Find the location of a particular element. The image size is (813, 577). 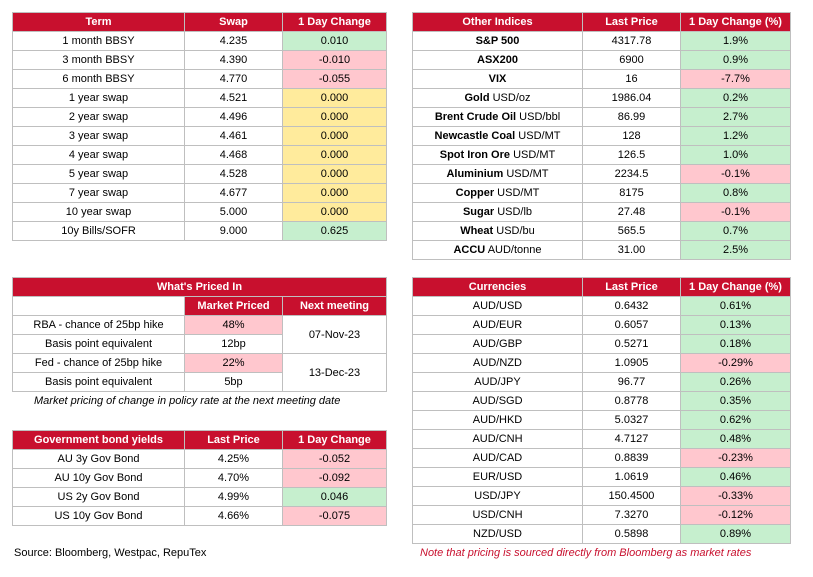

table-row: Gold USD/oz 1986.04 0.2% is located at coordinates (601, 98).